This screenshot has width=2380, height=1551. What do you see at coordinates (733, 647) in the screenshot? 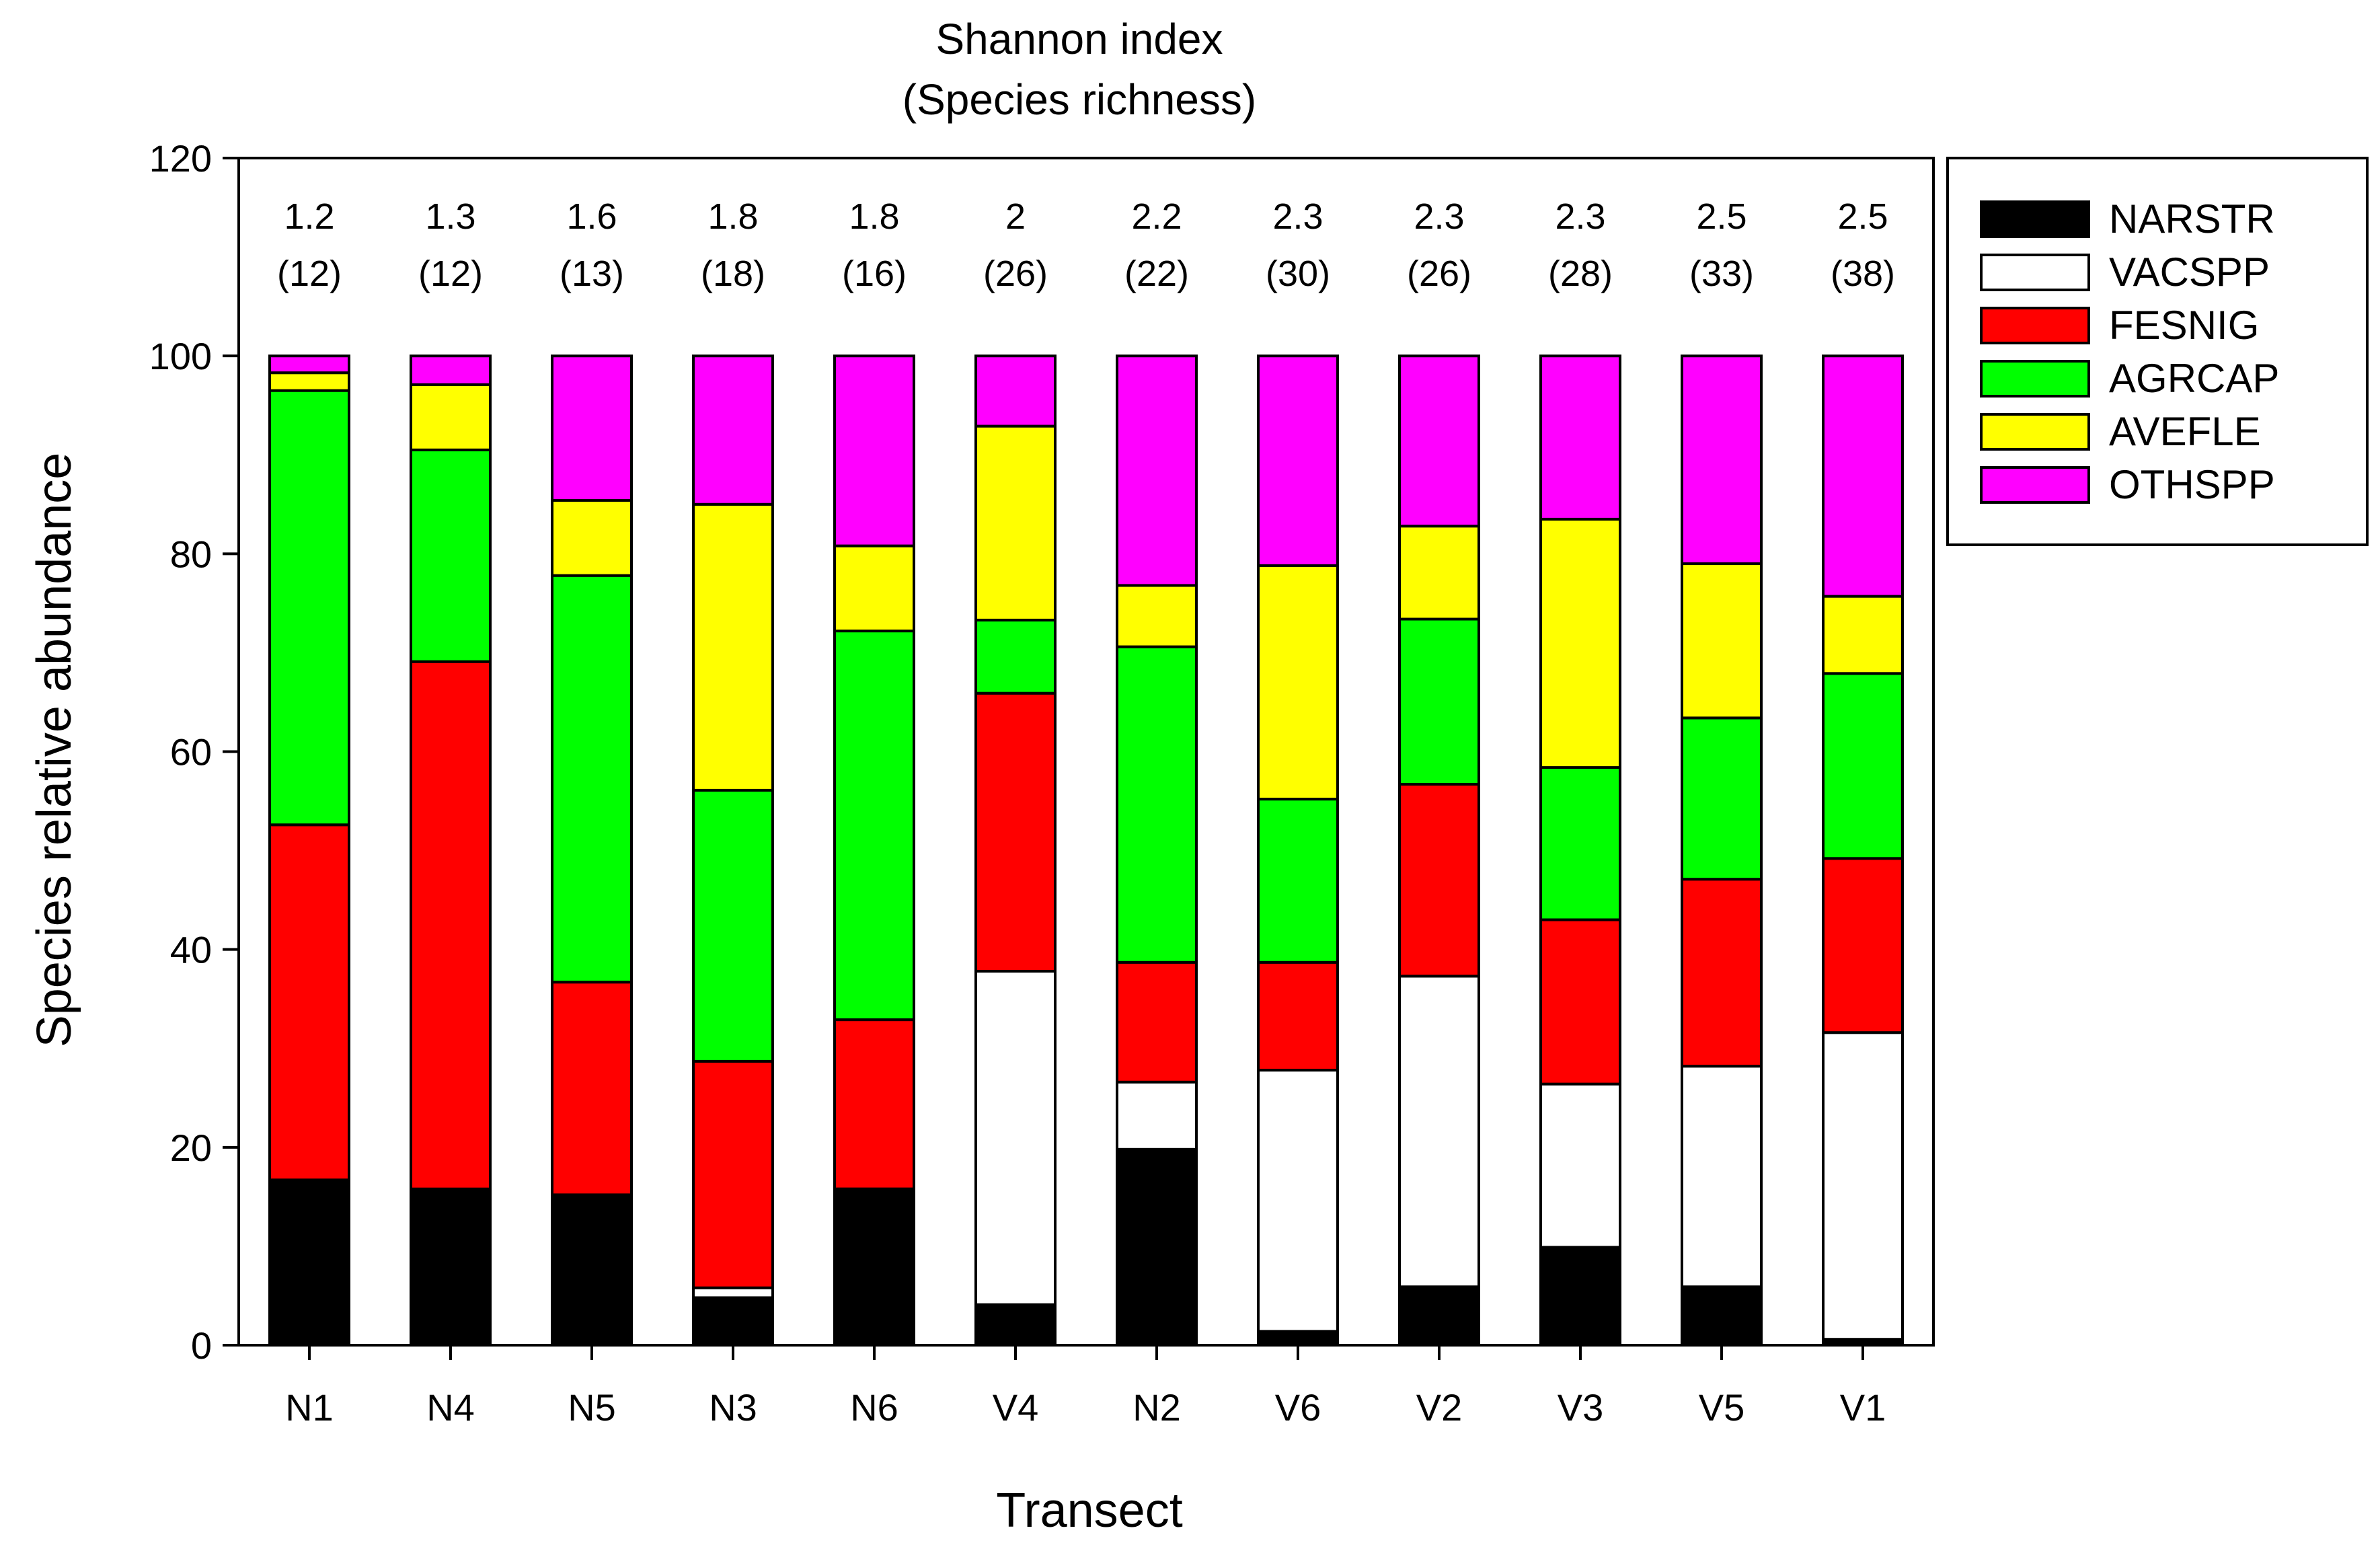
I see `bar-segment-avefle-n3` at bounding box center [733, 647].